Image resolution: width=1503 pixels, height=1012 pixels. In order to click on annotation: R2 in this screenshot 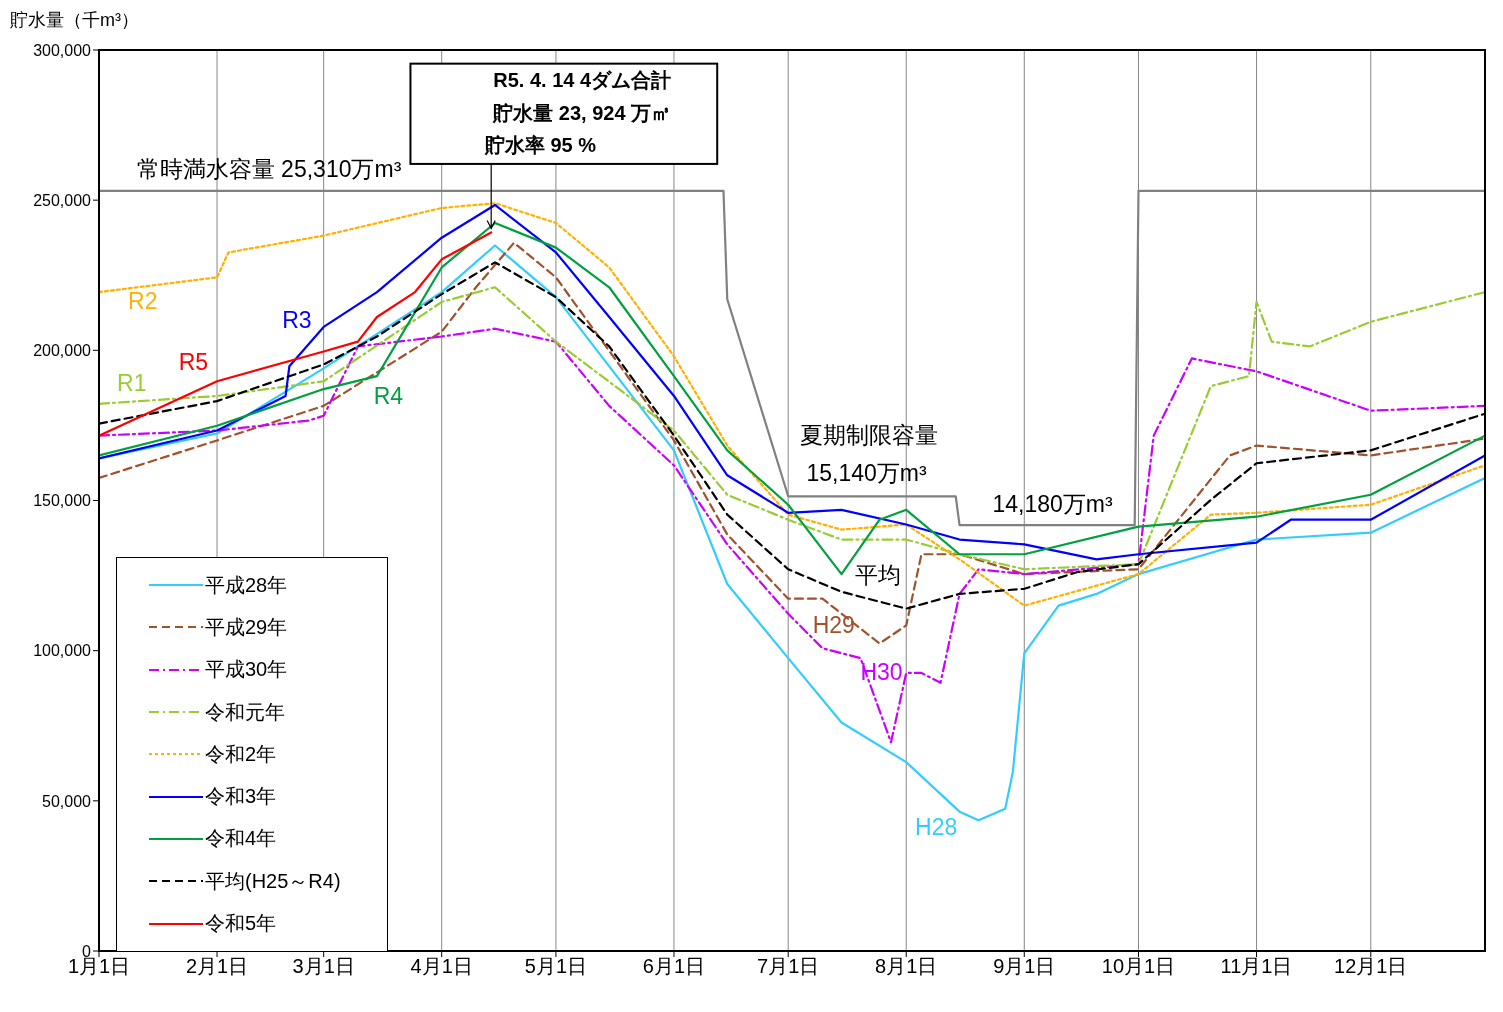, I will do `click(143, 301)`.